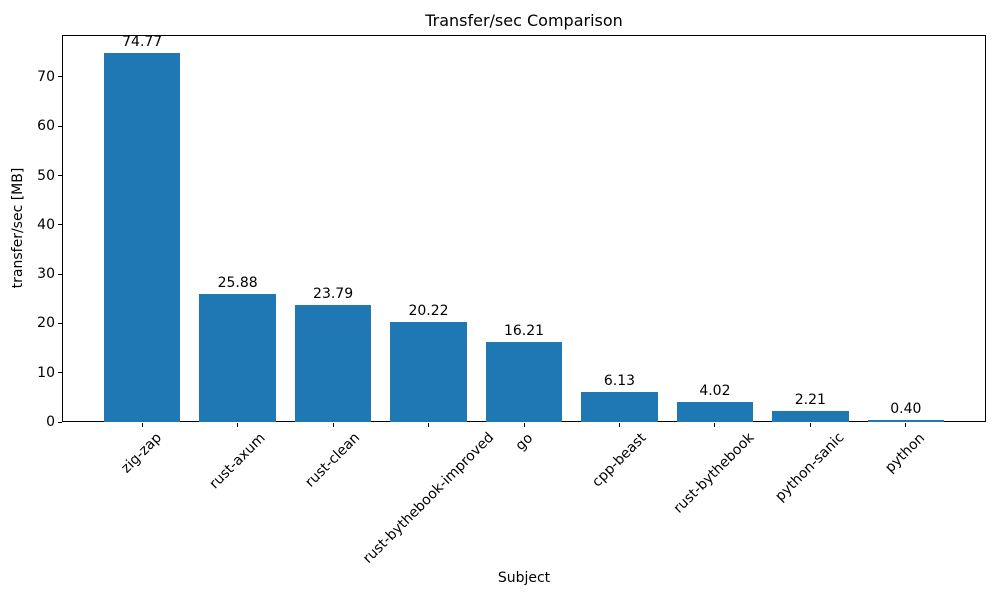 The height and width of the screenshot is (600, 1000). Describe the element at coordinates (428, 311) in the screenshot. I see `bar-value-label: 20.22` at that location.